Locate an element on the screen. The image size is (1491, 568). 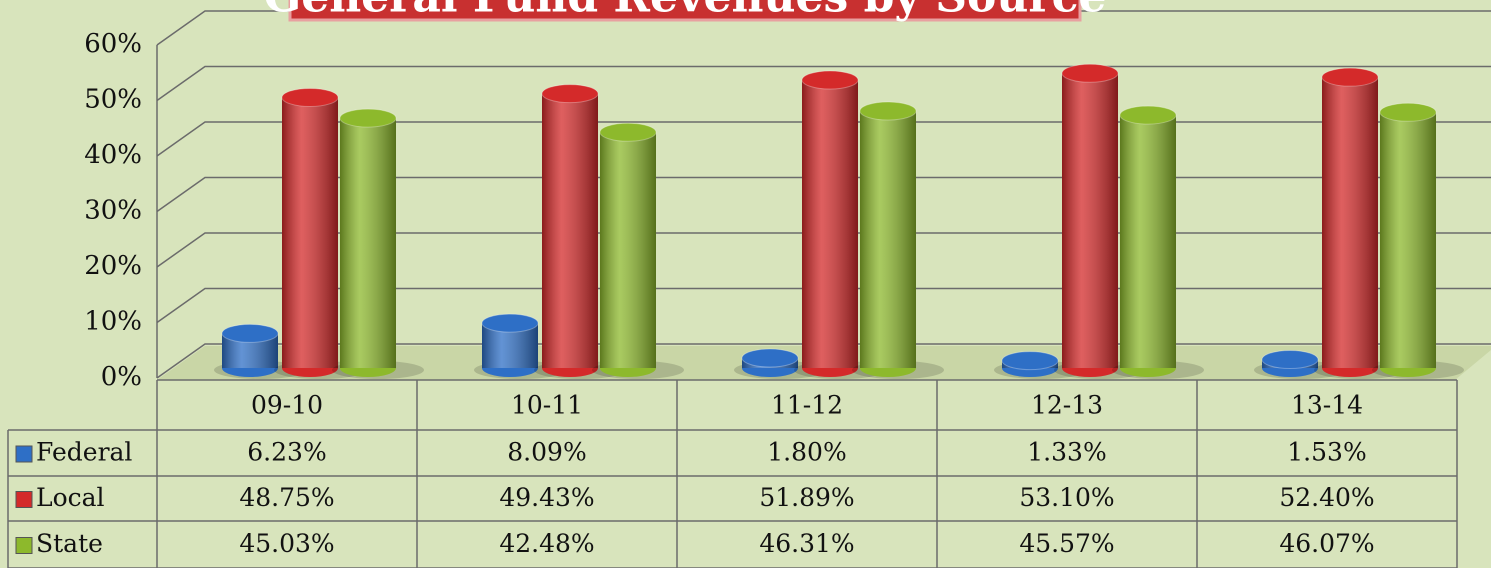
y-tick-label: 30% is located at coordinates (113, 211).